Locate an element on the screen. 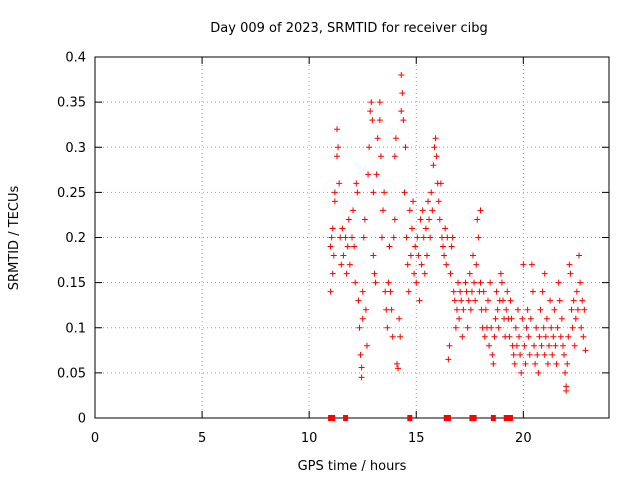 This screenshot has width=640, height=480. x-tick-label: 15 is located at coordinates (416, 438).